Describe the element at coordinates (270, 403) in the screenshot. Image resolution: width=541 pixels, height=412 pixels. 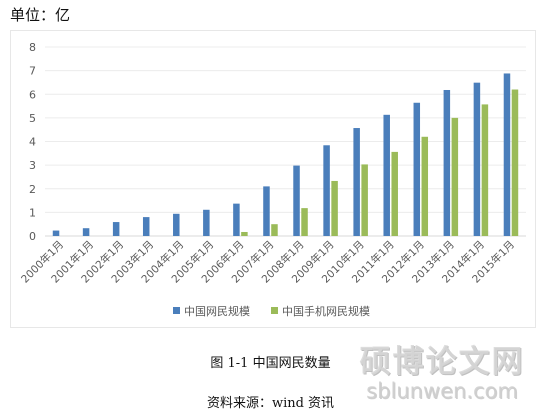
I see `figure-source: 资料来源：wind 资讯` at that location.